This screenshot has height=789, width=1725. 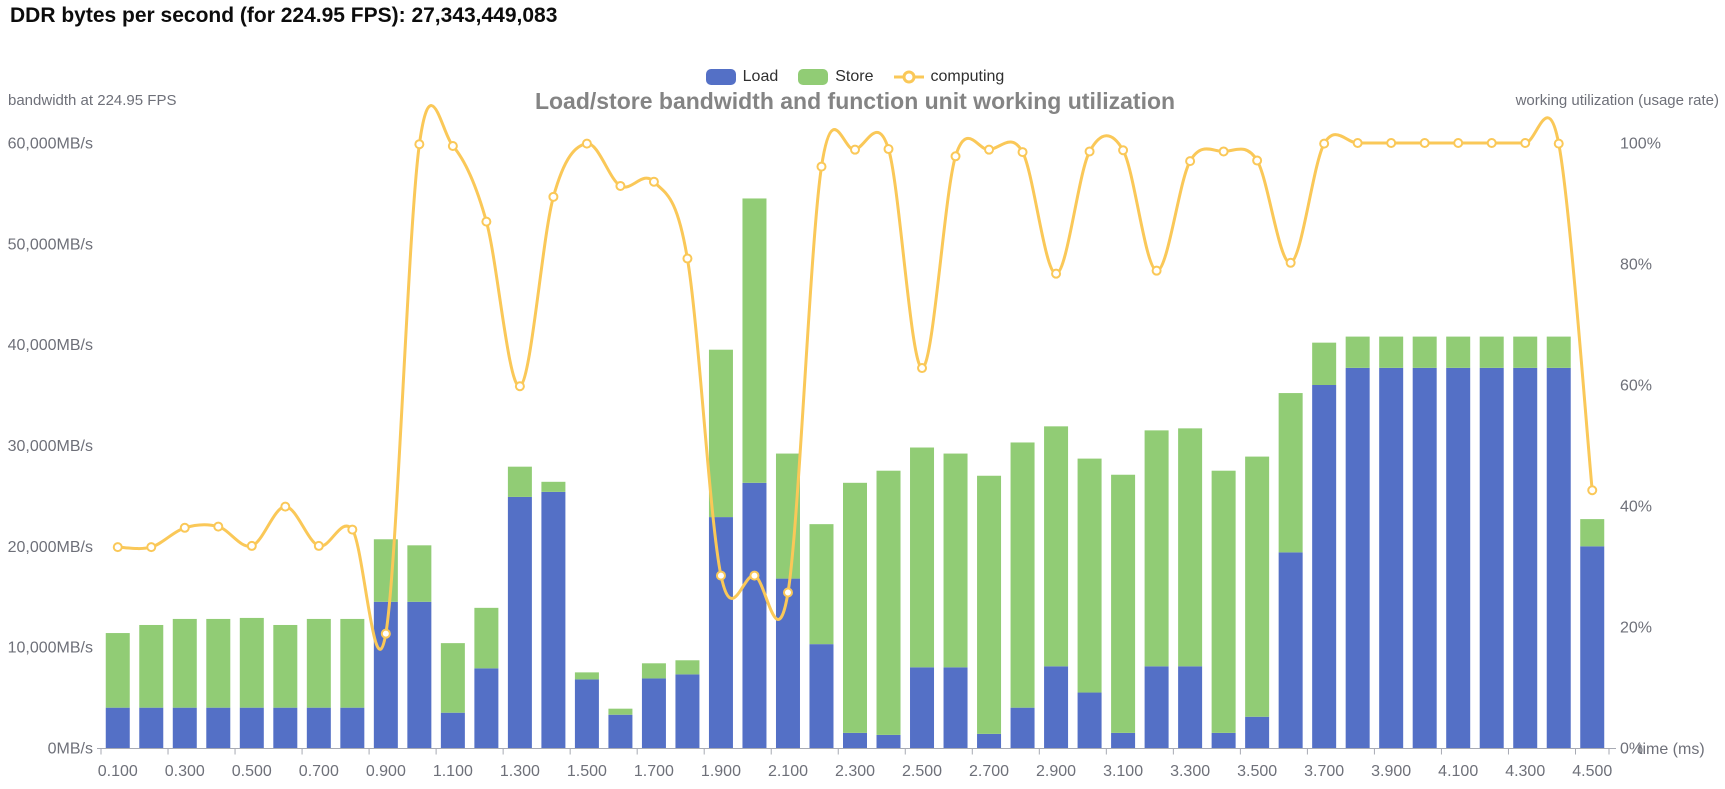 What do you see at coordinates (741, 77) in the screenshot?
I see `legend-item-load: Load` at bounding box center [741, 77].